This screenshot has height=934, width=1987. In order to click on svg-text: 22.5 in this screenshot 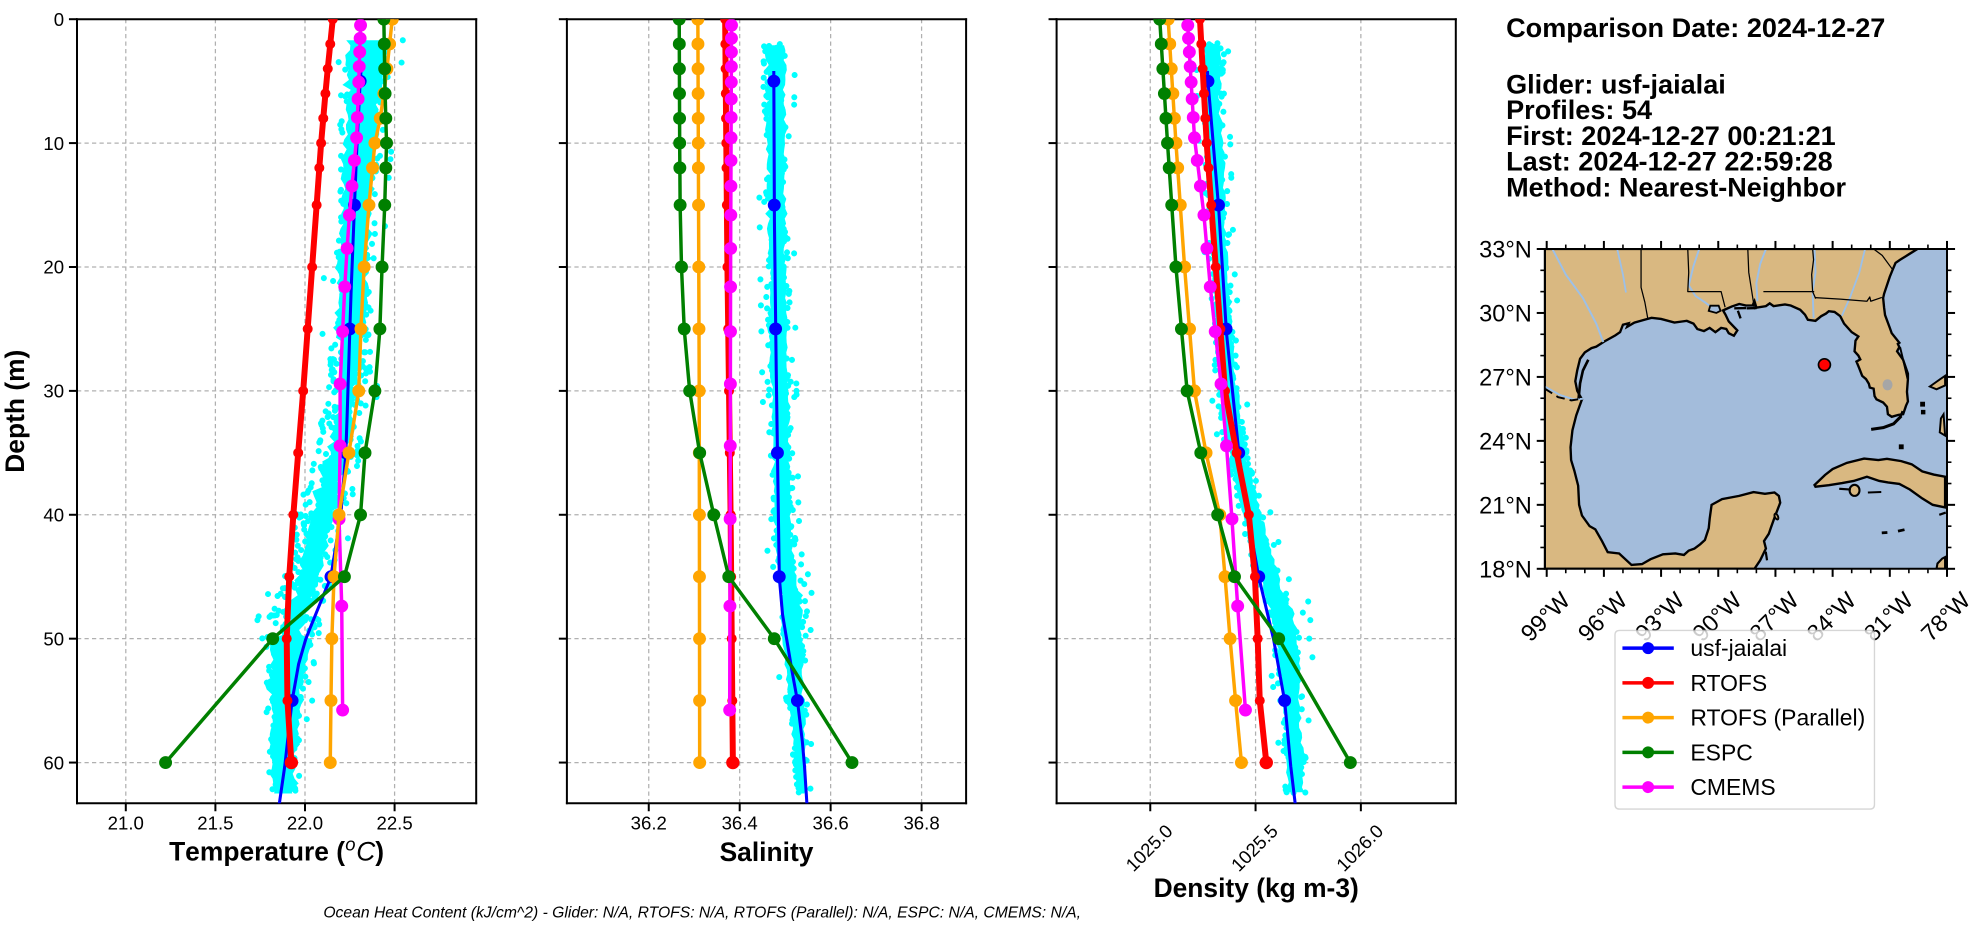, I will do `click(394, 823)`.